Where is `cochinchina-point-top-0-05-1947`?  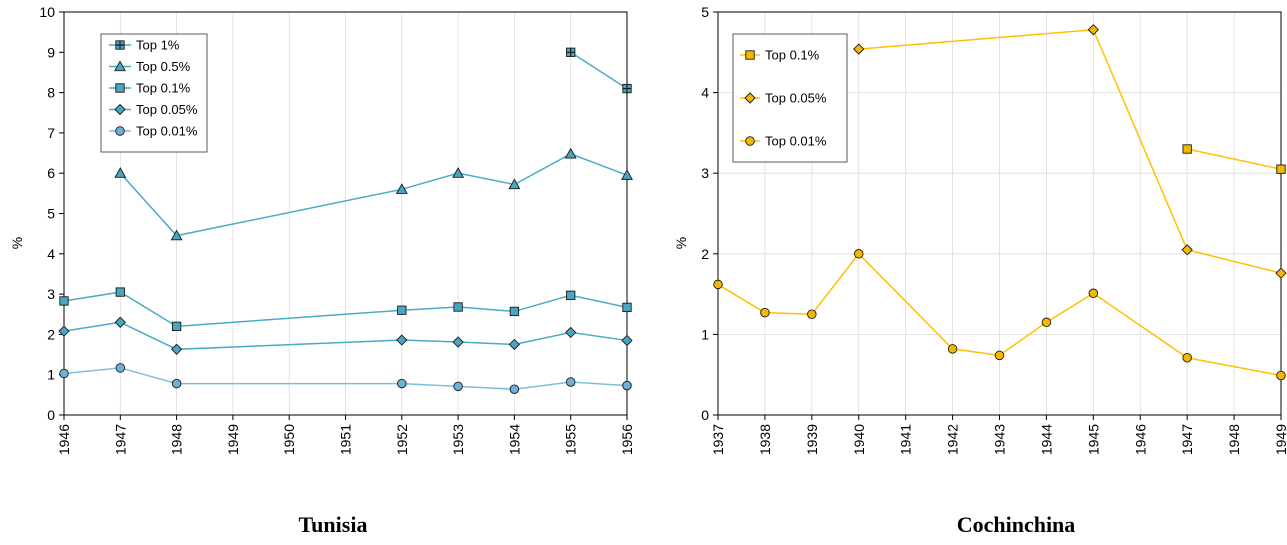 cochinchina-point-top-0-05-1947 is located at coordinates (1187, 250).